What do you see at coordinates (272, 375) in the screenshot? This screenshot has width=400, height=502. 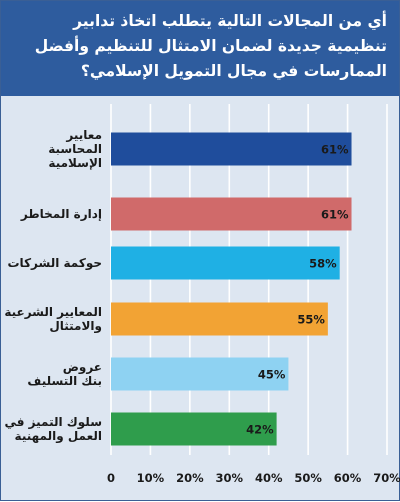 I see `value-label-5: 45%` at bounding box center [272, 375].